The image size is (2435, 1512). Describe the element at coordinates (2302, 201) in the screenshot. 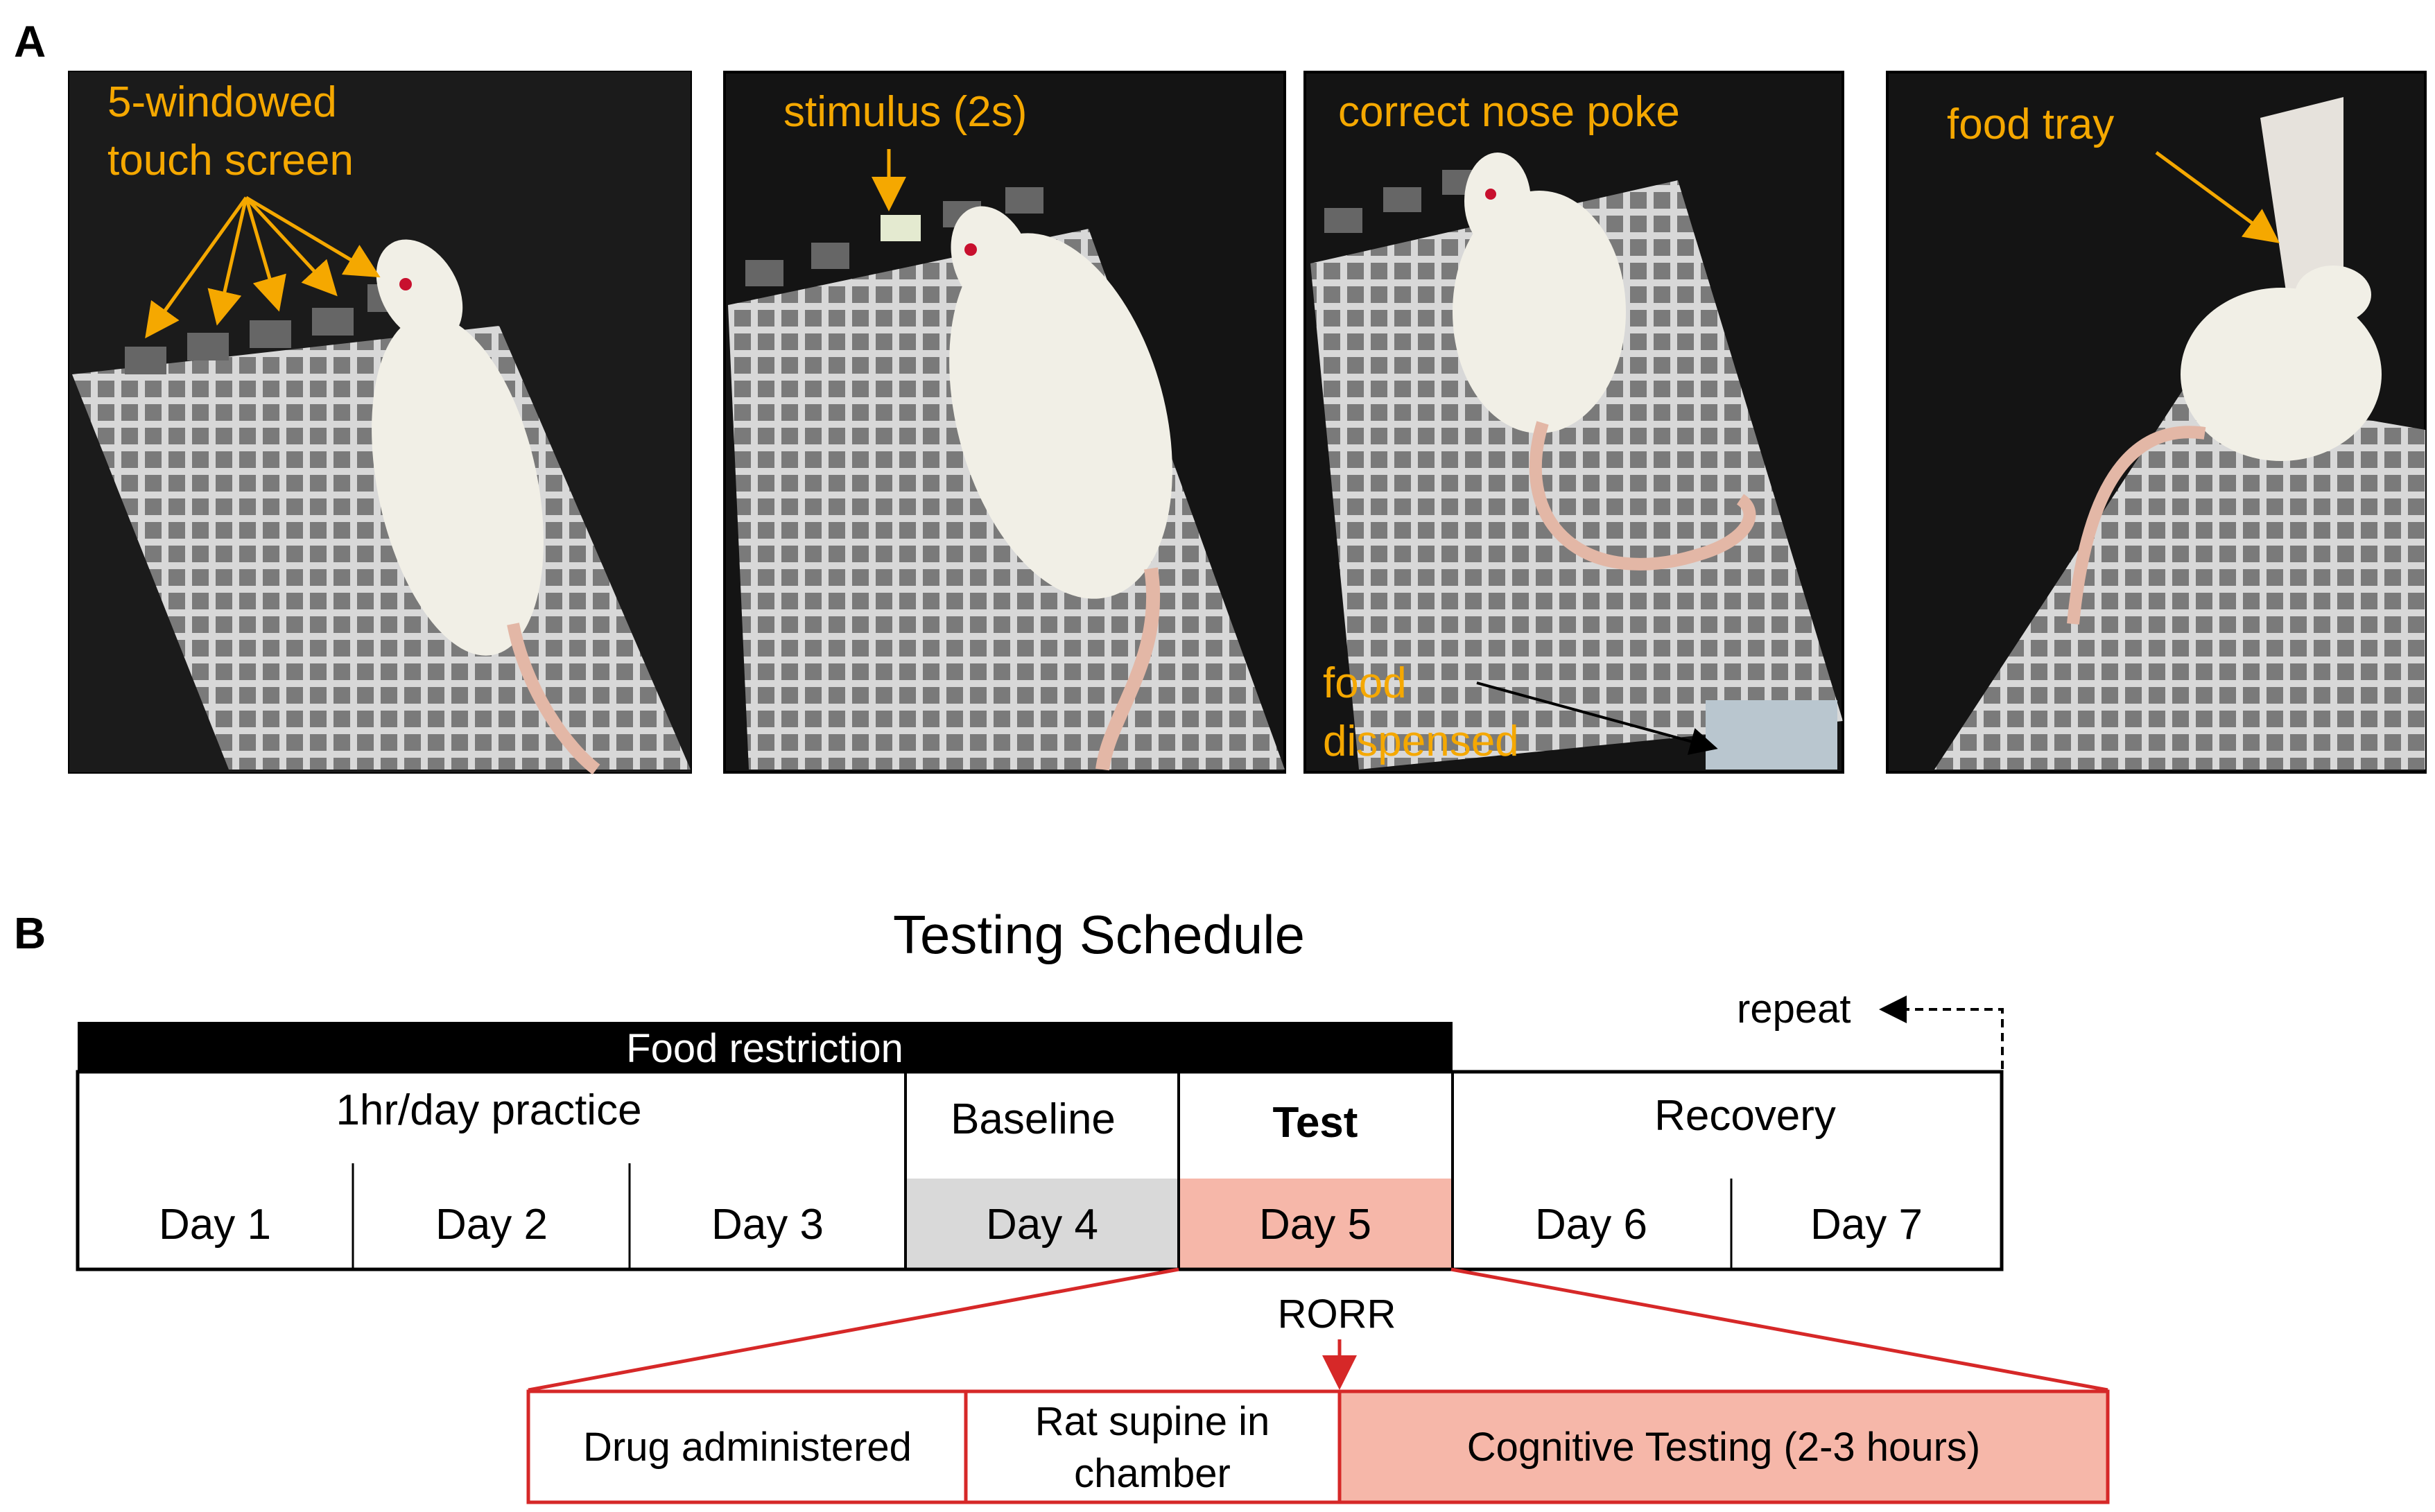

I see `food-tray` at that location.